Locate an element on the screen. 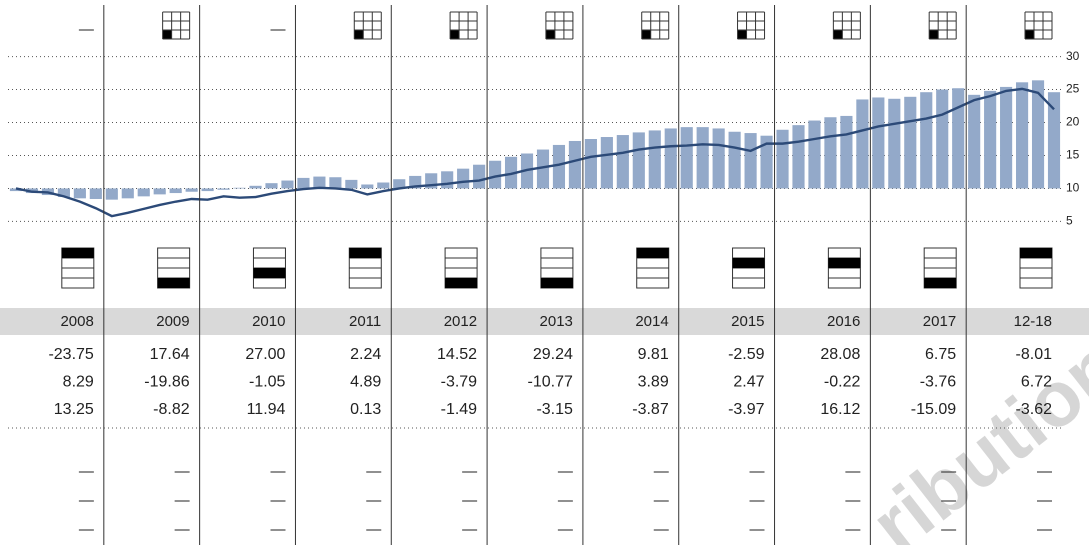 Image resolution: width=1089 pixels, height=545 pixels. cell: 0.13 is located at coordinates (365, 409).